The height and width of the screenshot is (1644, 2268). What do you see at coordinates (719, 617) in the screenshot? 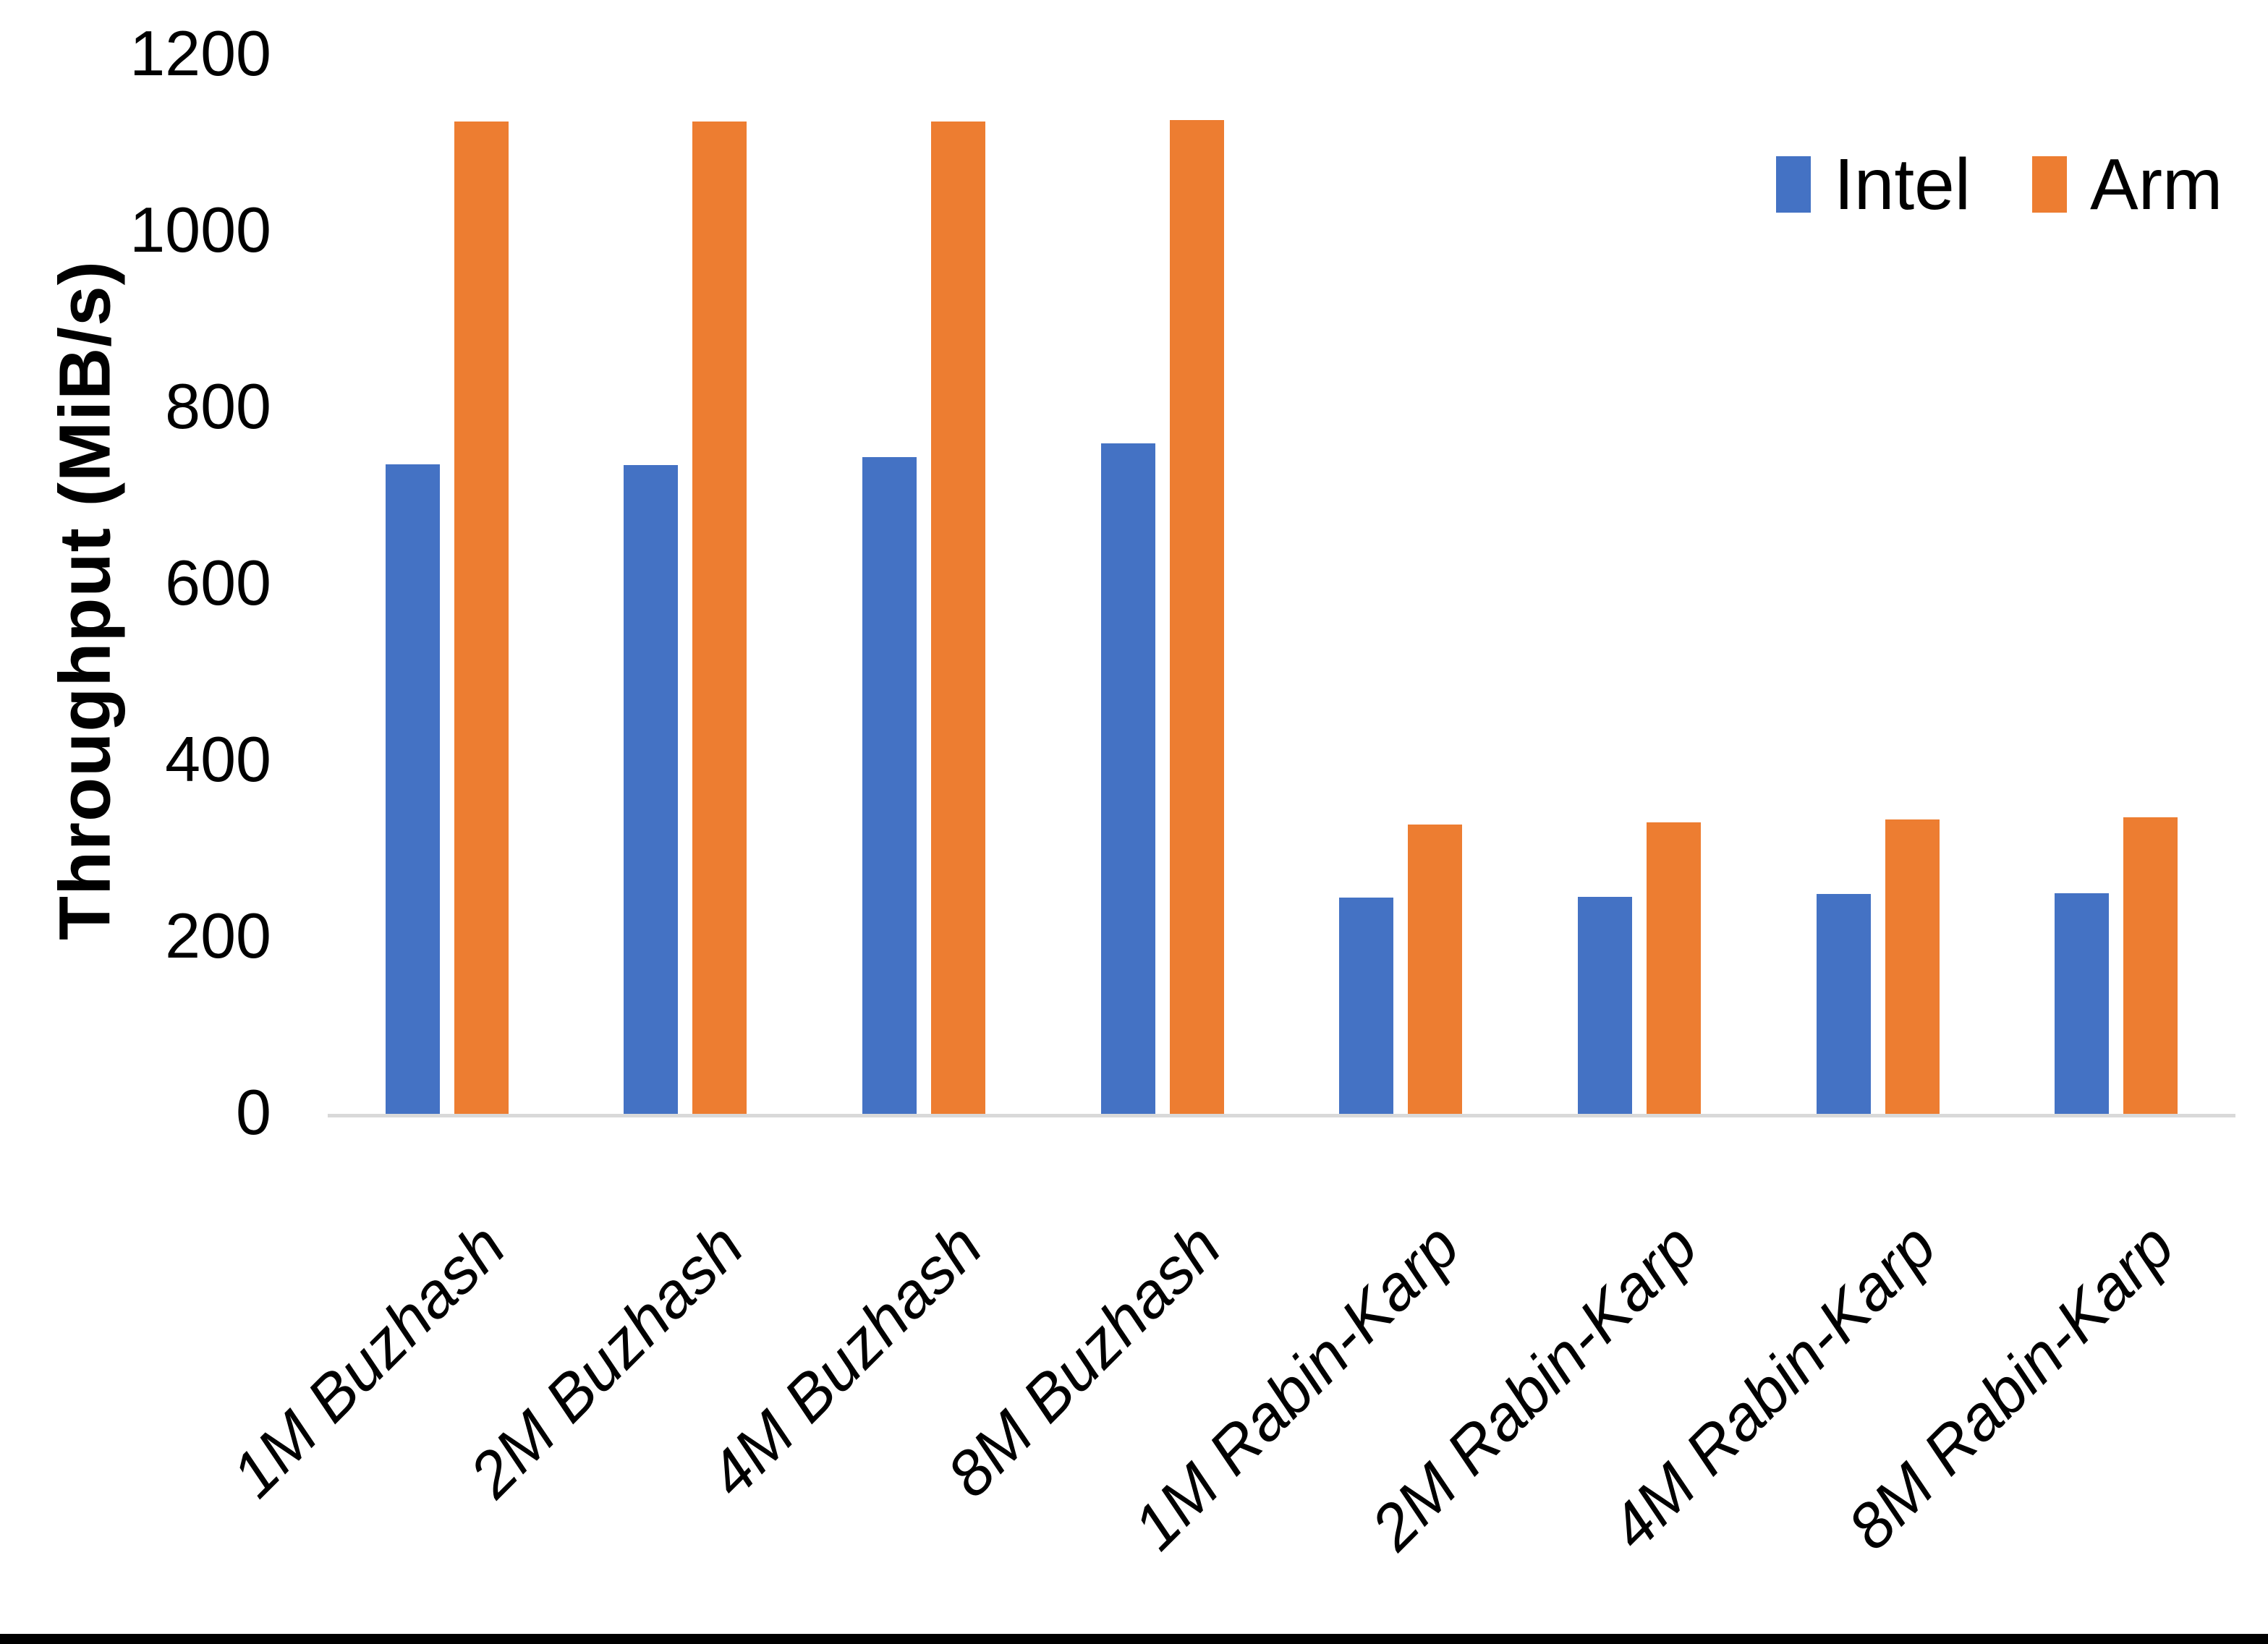
I see `bar-arm-2m-buzhash` at bounding box center [719, 617].